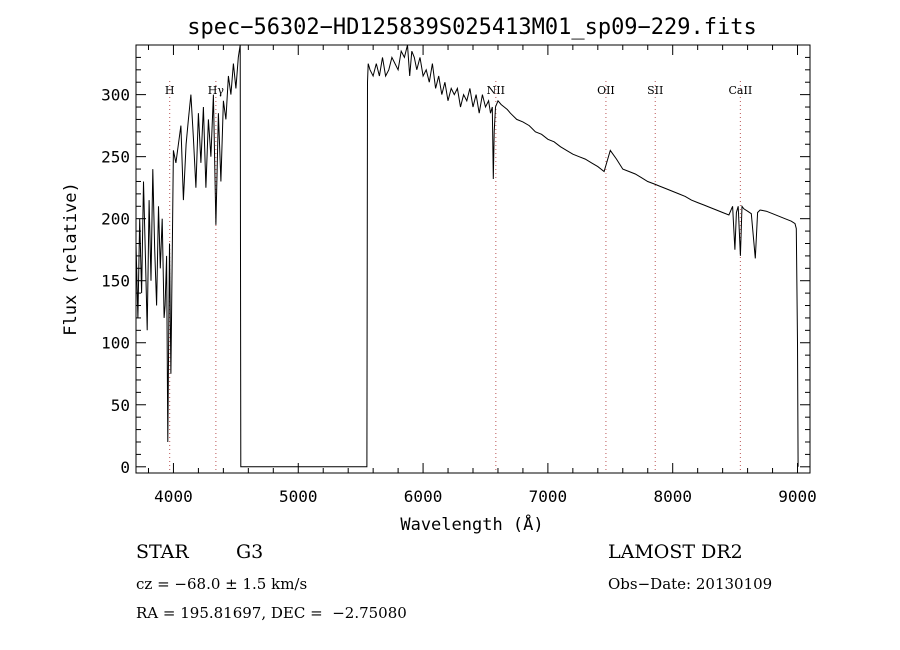 The width and height of the screenshot is (900, 650). I want to click on x-tick-label: 5000, so click(298, 496).